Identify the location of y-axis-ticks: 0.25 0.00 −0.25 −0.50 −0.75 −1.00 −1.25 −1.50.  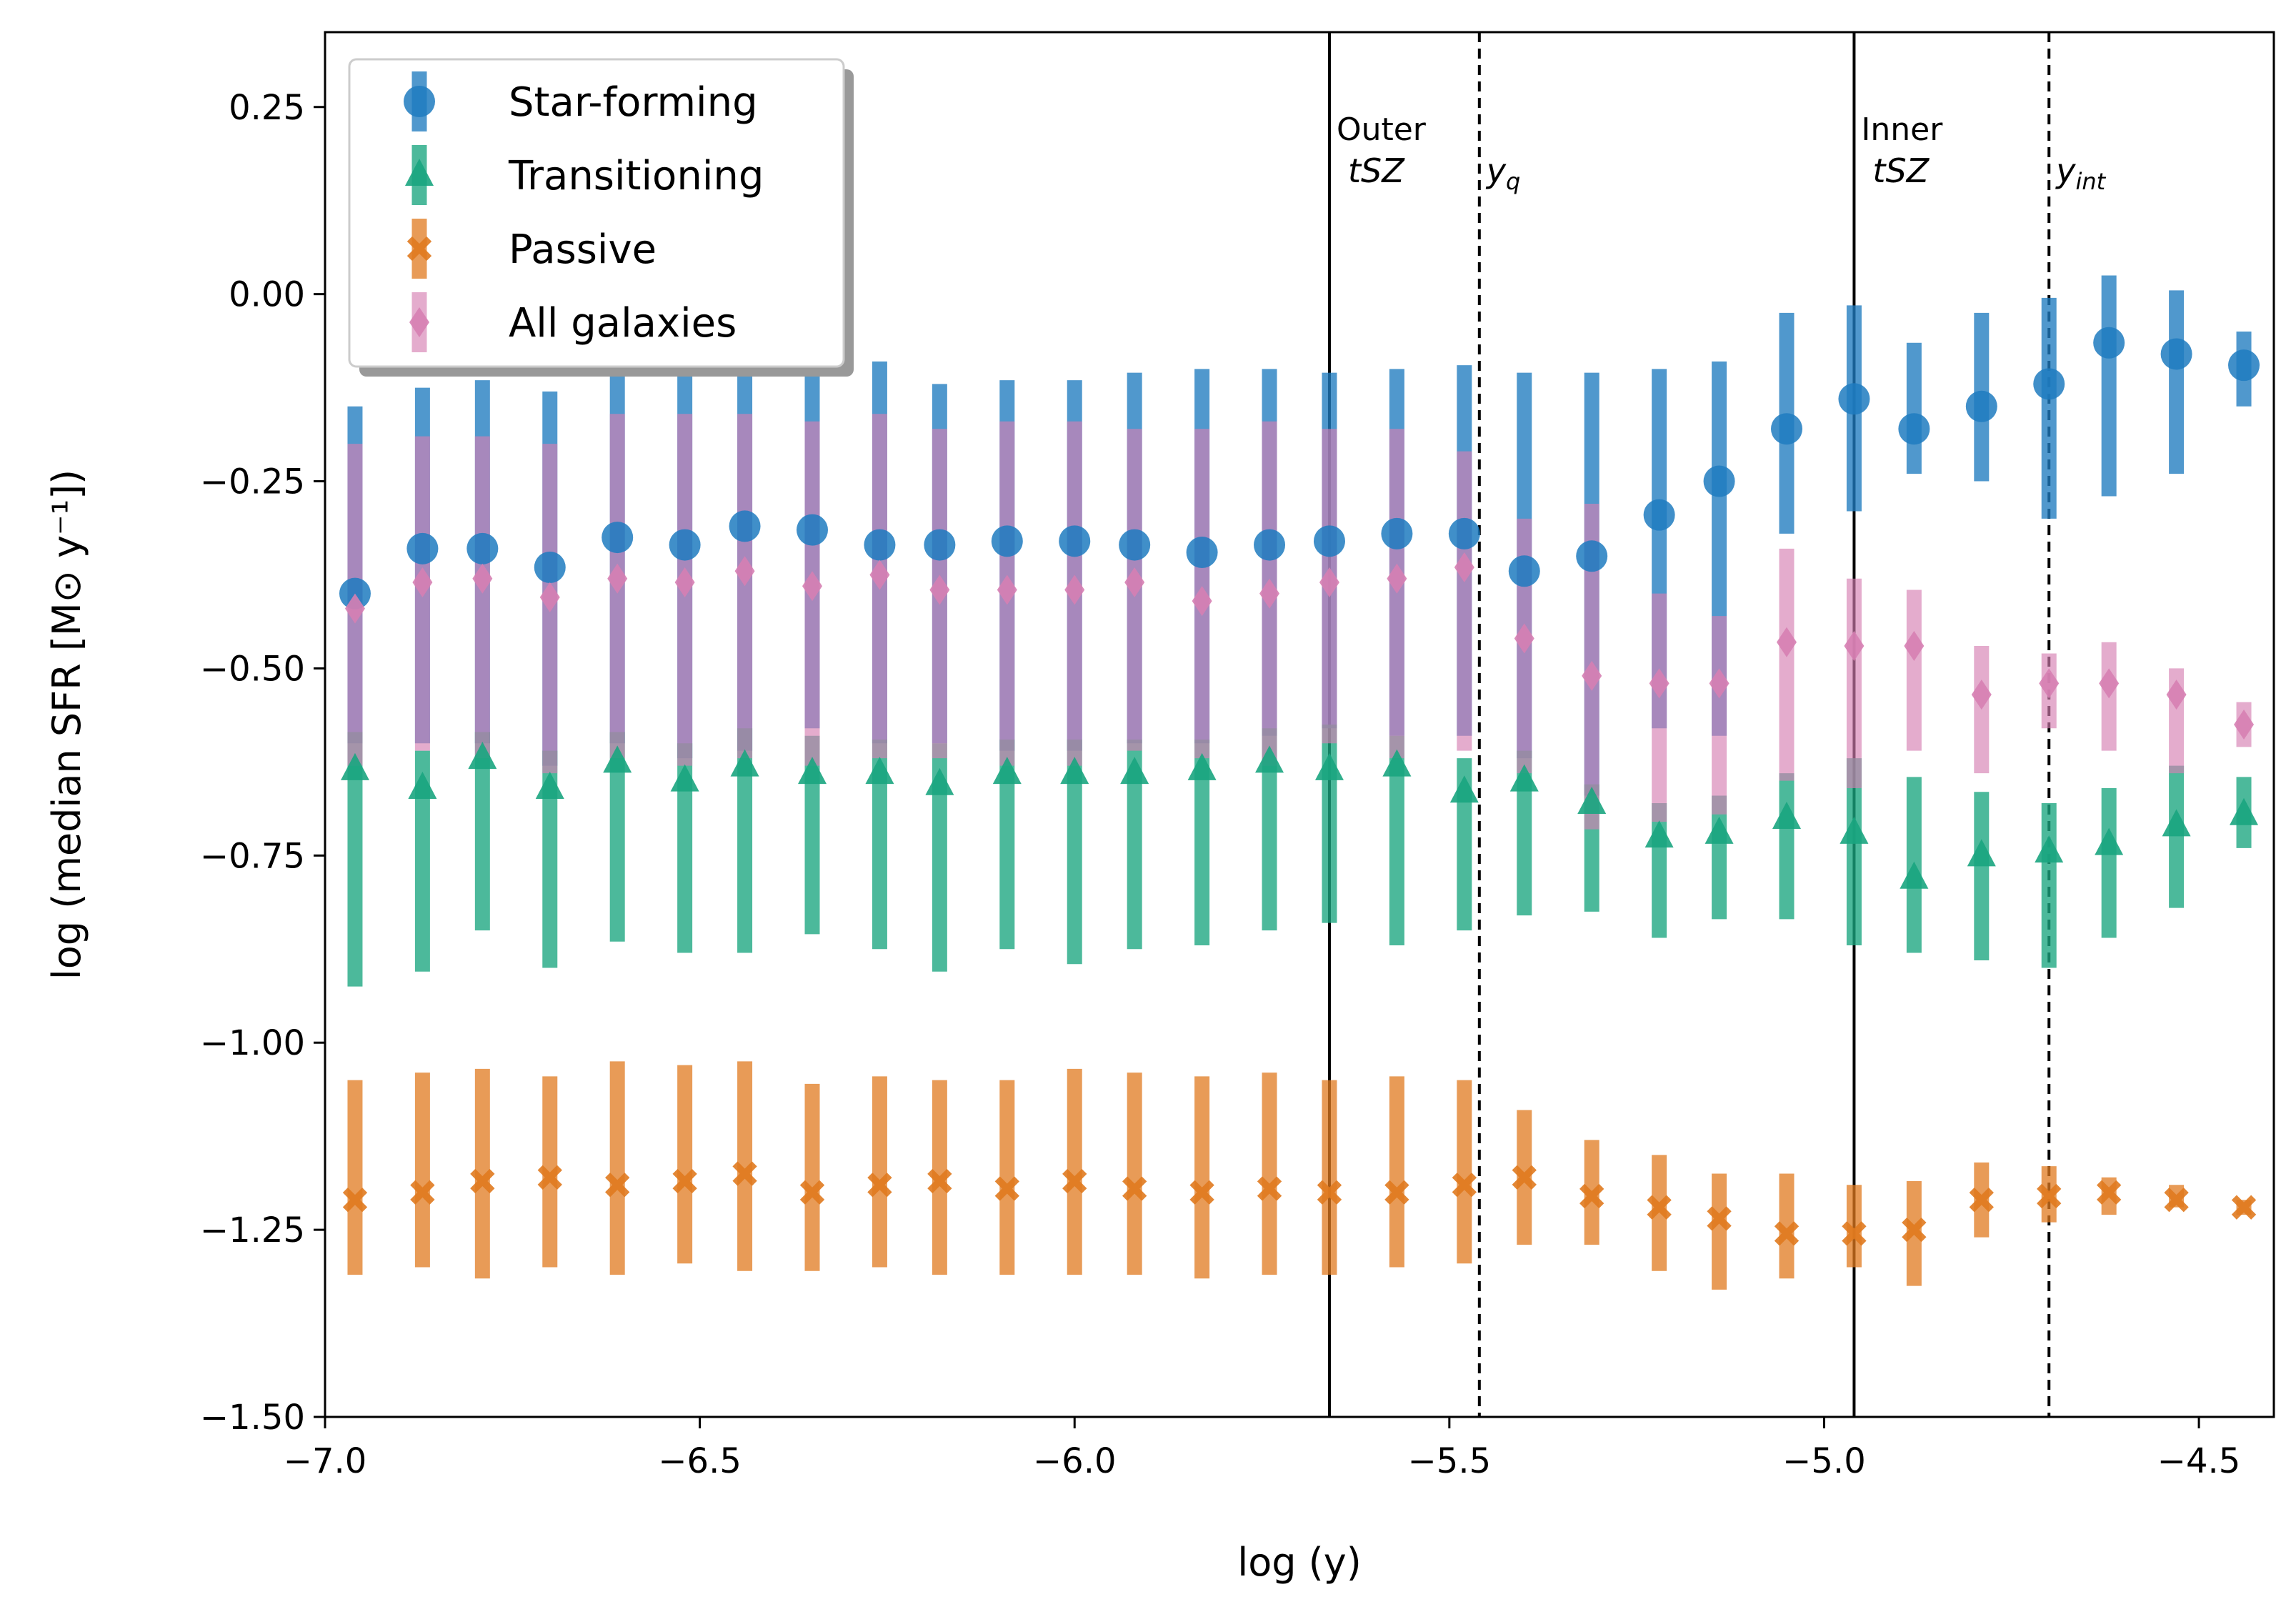
(262, 763).